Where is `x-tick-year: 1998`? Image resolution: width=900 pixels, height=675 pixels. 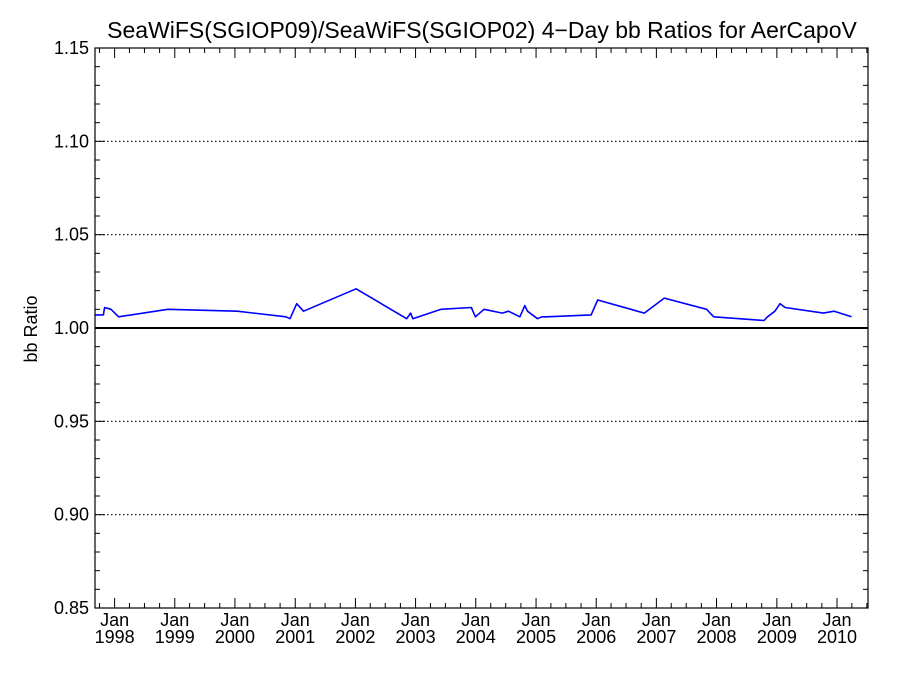 x-tick-year: 1998 is located at coordinates (115, 637).